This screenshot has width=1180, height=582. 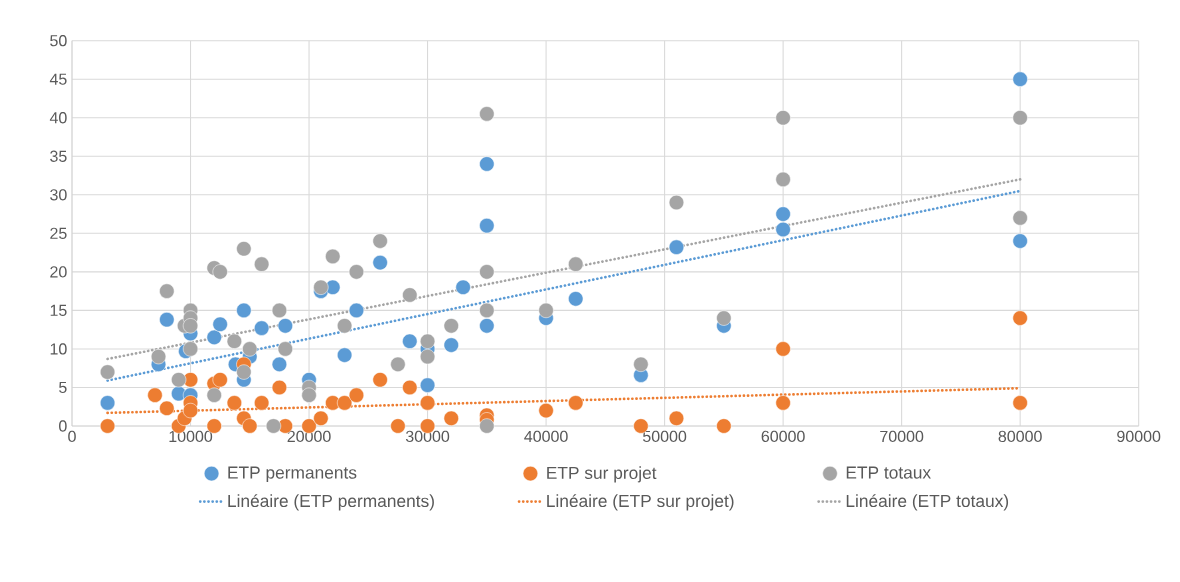 What do you see at coordinates (58, 79) in the screenshot?
I see `y-tick-label: 45` at bounding box center [58, 79].